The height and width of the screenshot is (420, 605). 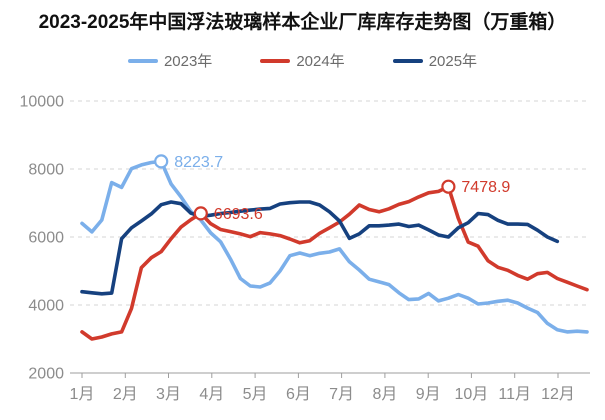 What do you see at coordinates (238, 214) in the screenshot?
I see `annotation-label: 6693.6` at bounding box center [238, 214].